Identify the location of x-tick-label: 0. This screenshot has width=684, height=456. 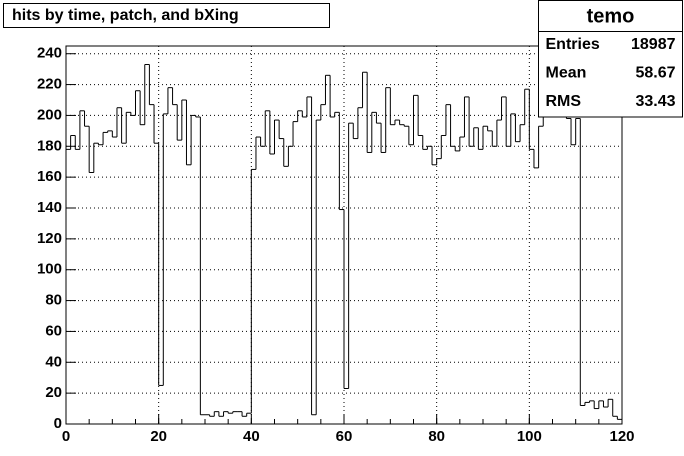
(66, 436).